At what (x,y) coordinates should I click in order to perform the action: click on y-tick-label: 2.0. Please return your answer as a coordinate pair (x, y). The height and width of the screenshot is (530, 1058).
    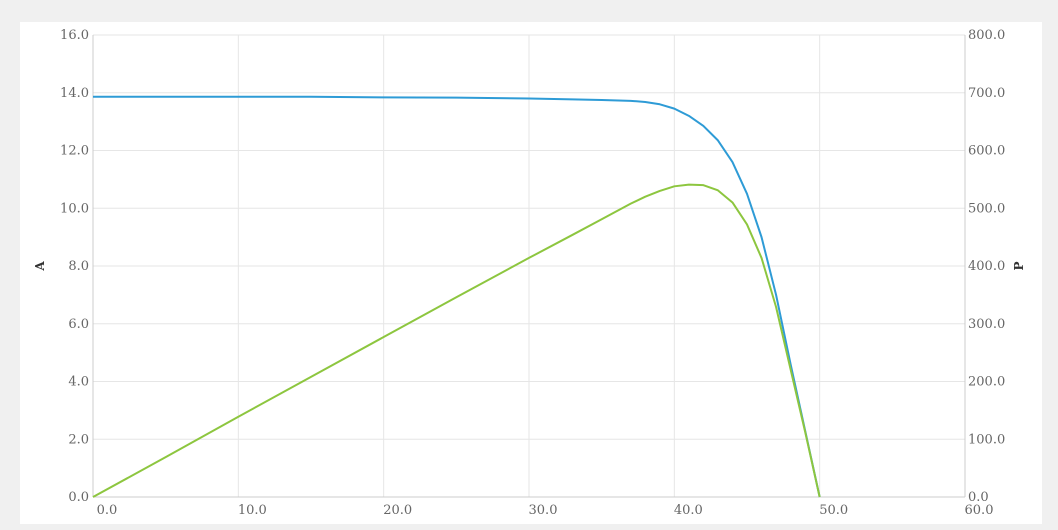
    Looking at the image, I should click on (78, 439).